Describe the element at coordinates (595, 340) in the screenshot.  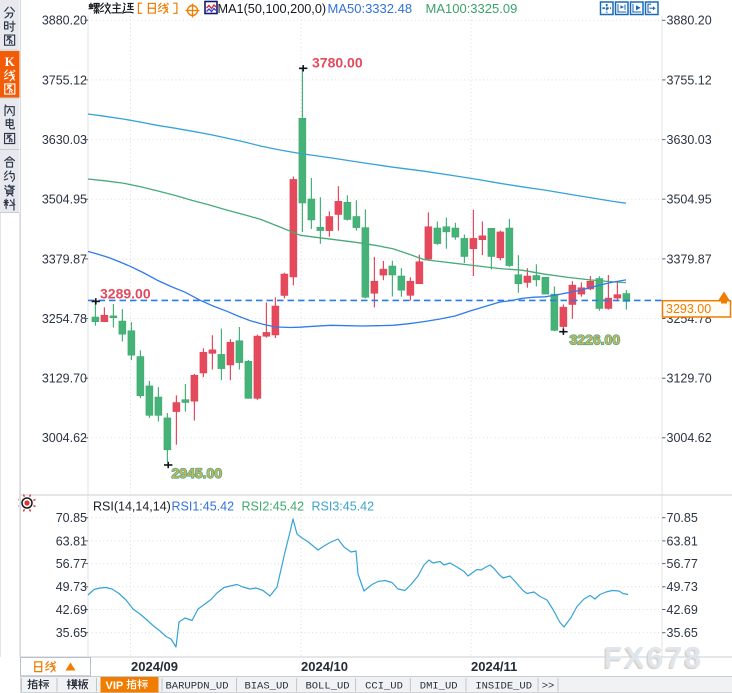
I see `svg-text: 3226.00` at that location.